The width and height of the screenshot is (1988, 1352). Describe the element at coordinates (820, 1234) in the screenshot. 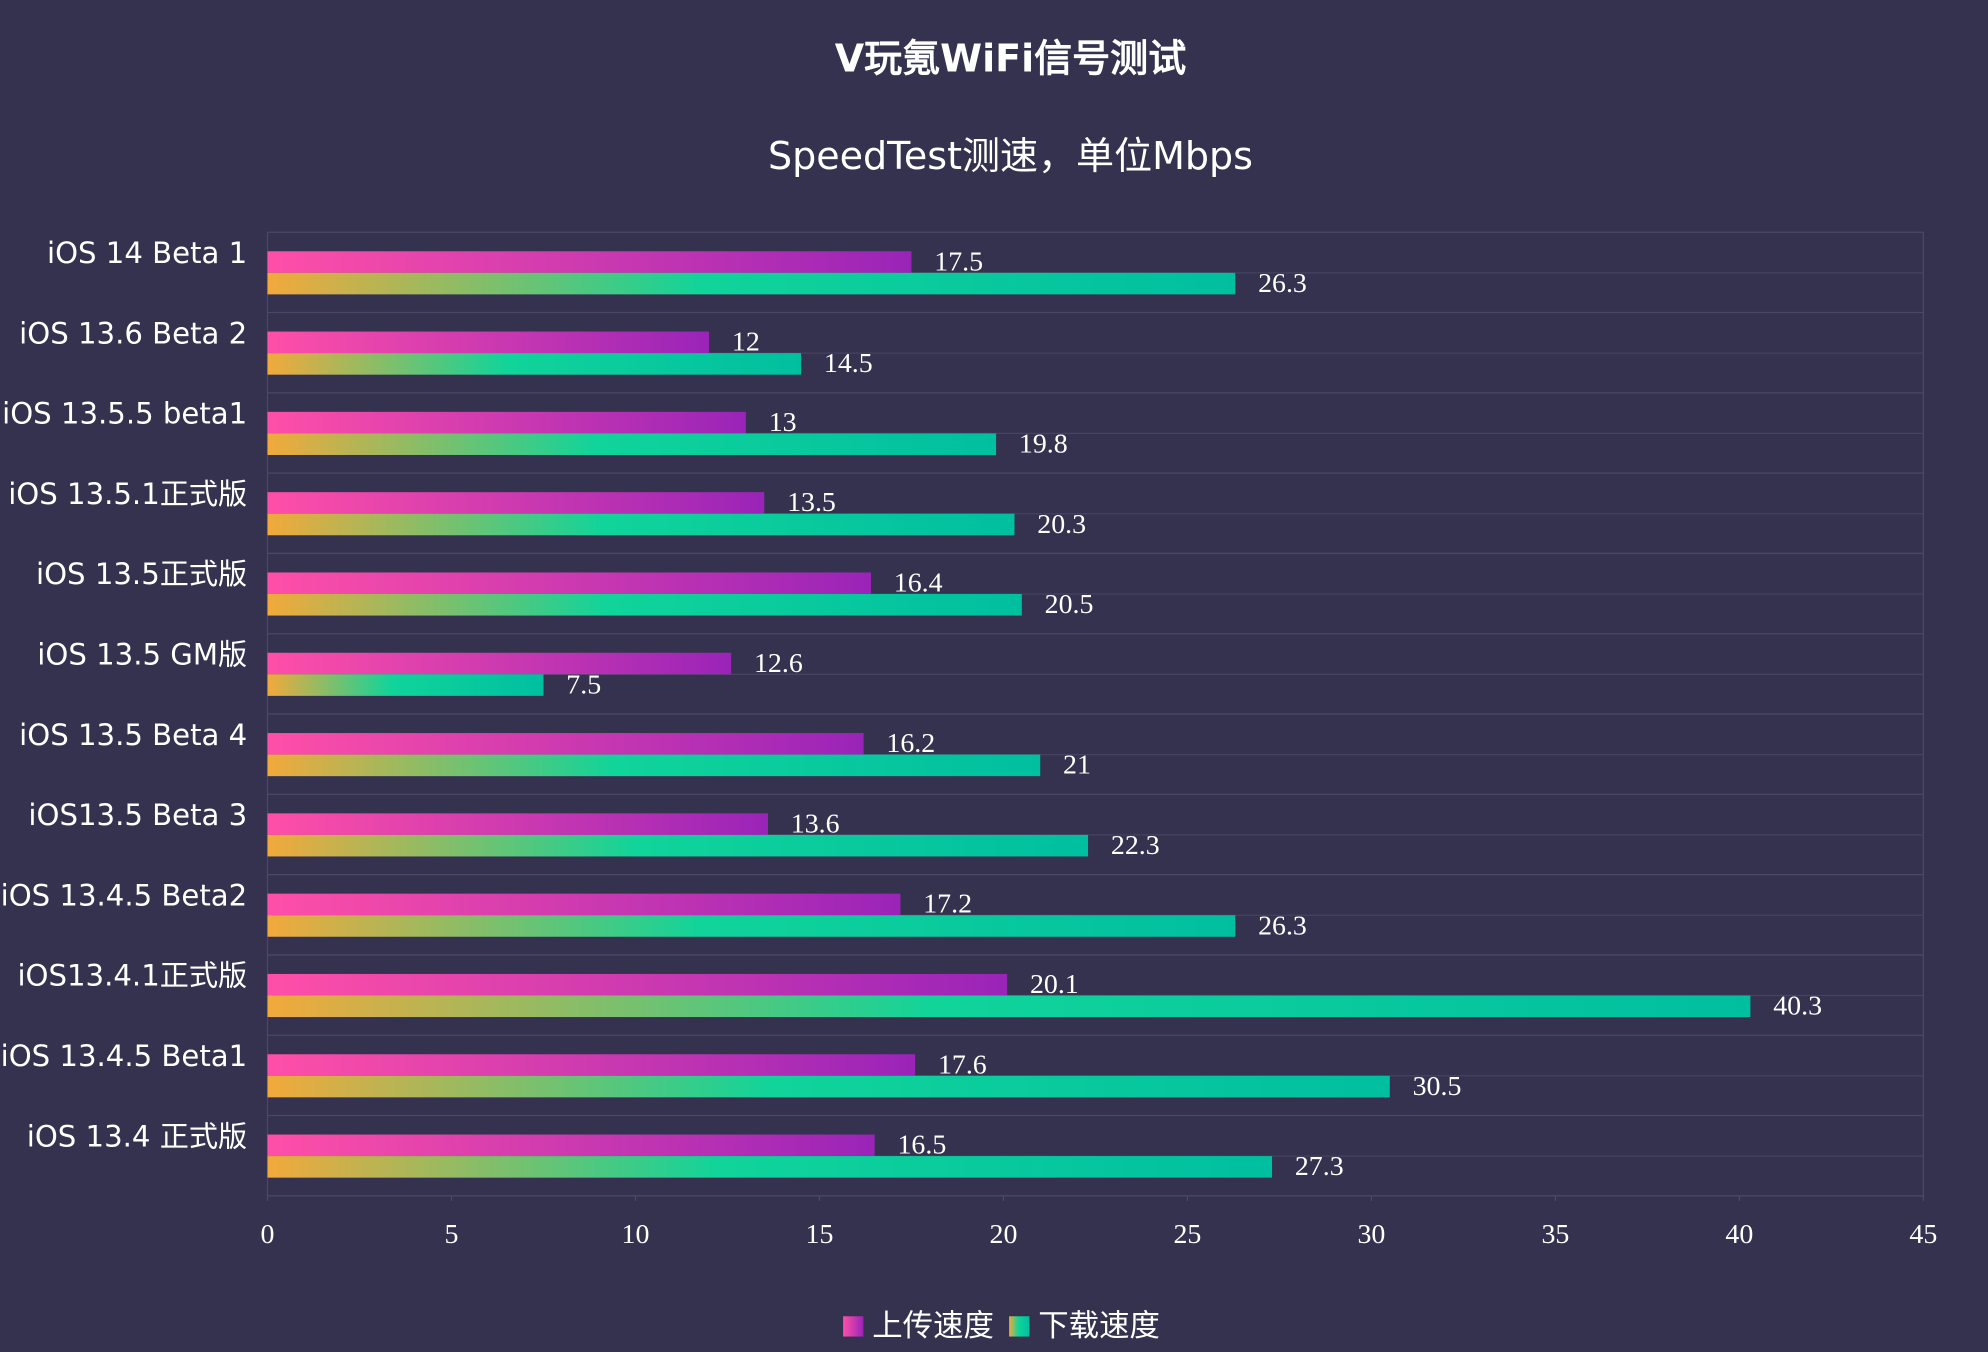

I see `x-tick-label: 15` at that location.